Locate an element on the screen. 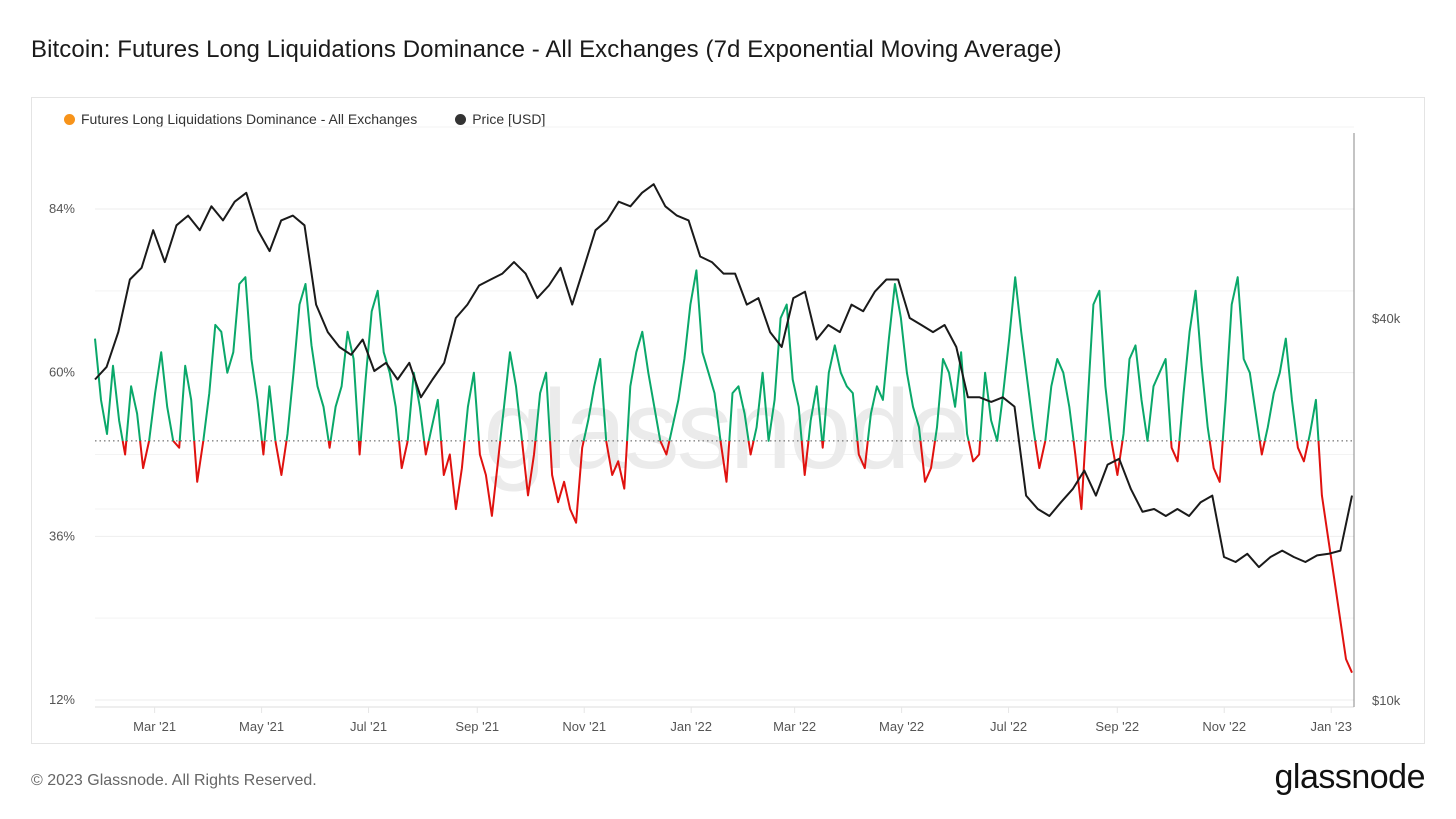 Image resolution: width=1456 pixels, height=819 pixels. legend-item-price: Price [USD] is located at coordinates (500, 119).